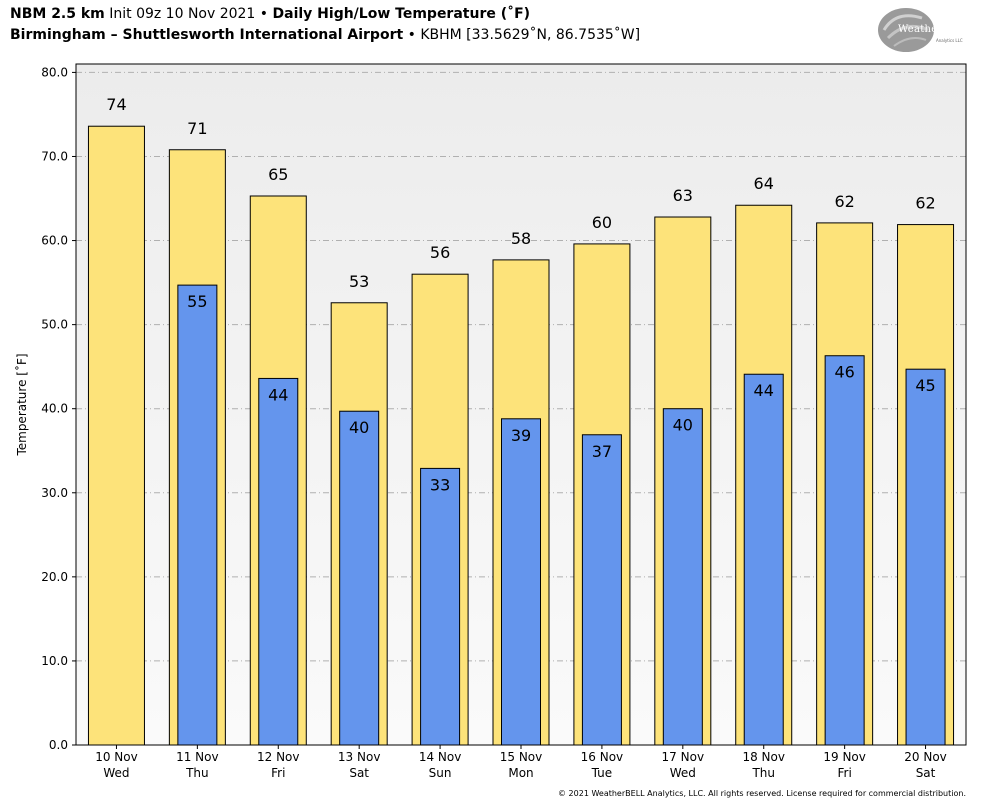 The width and height of the screenshot is (984, 808). Describe the element at coordinates (54, 577) in the screenshot. I see `y-tick-label: 20.0` at that location.